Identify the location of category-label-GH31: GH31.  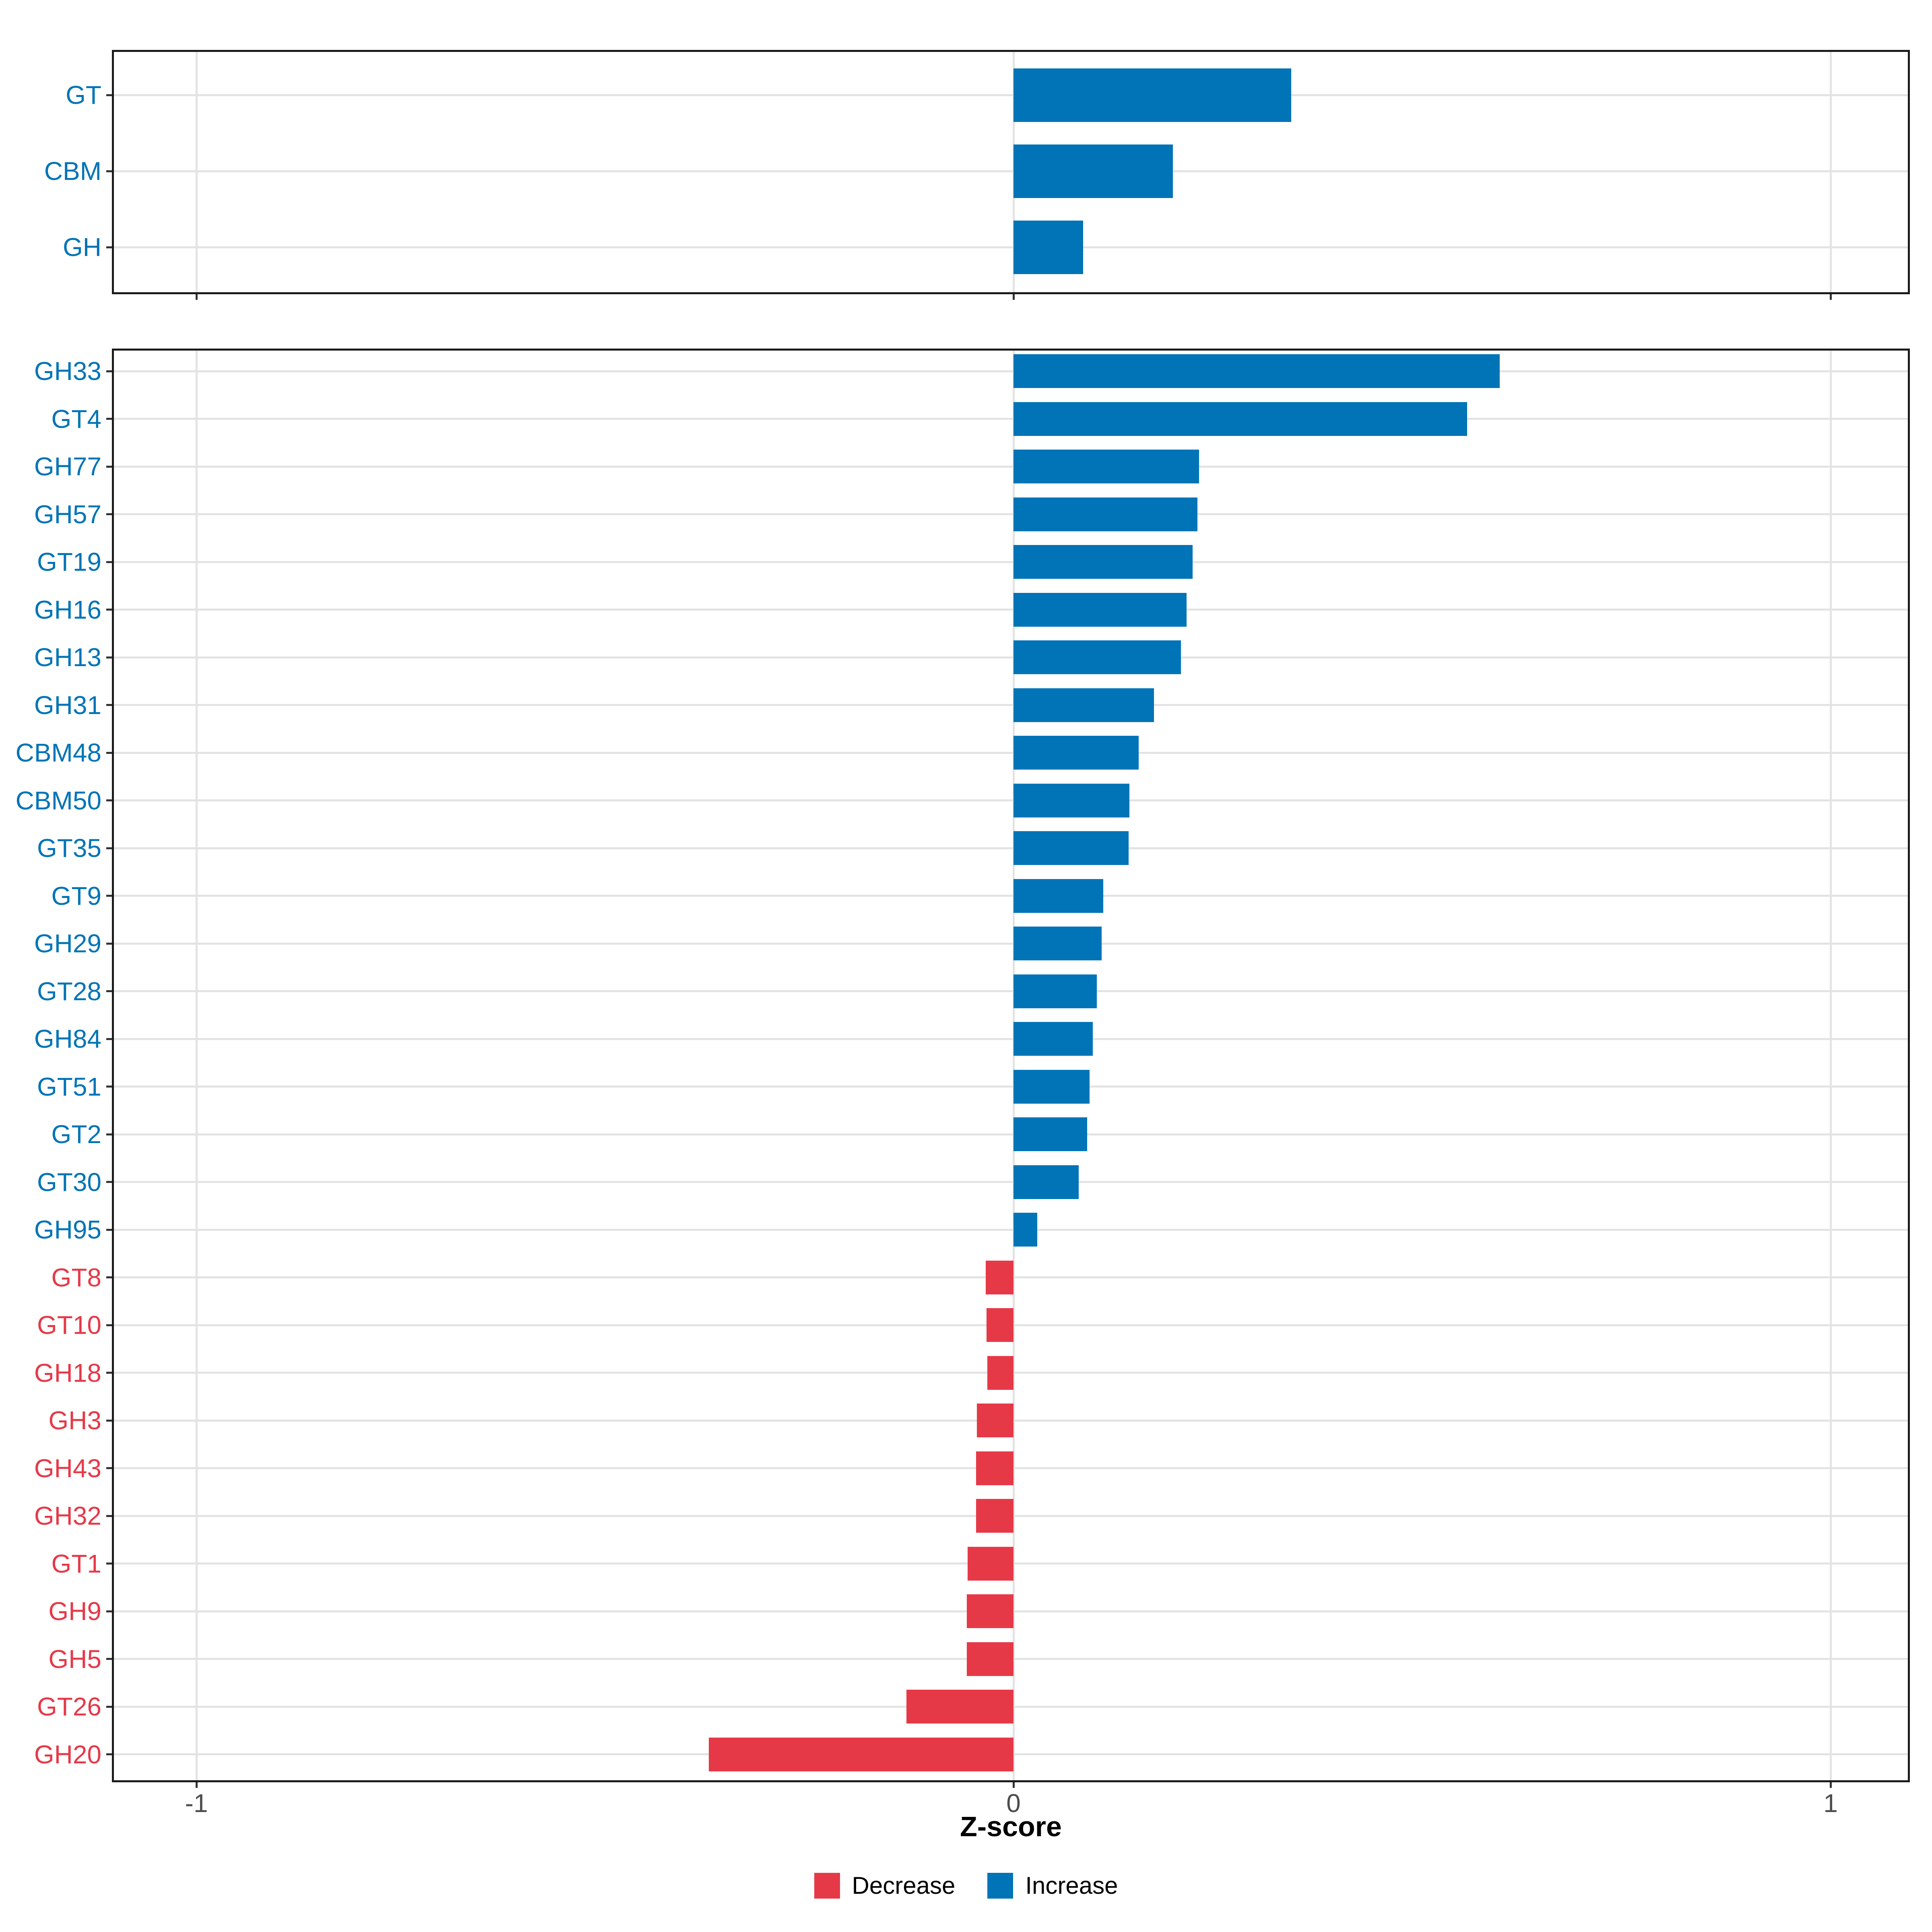
(67, 705).